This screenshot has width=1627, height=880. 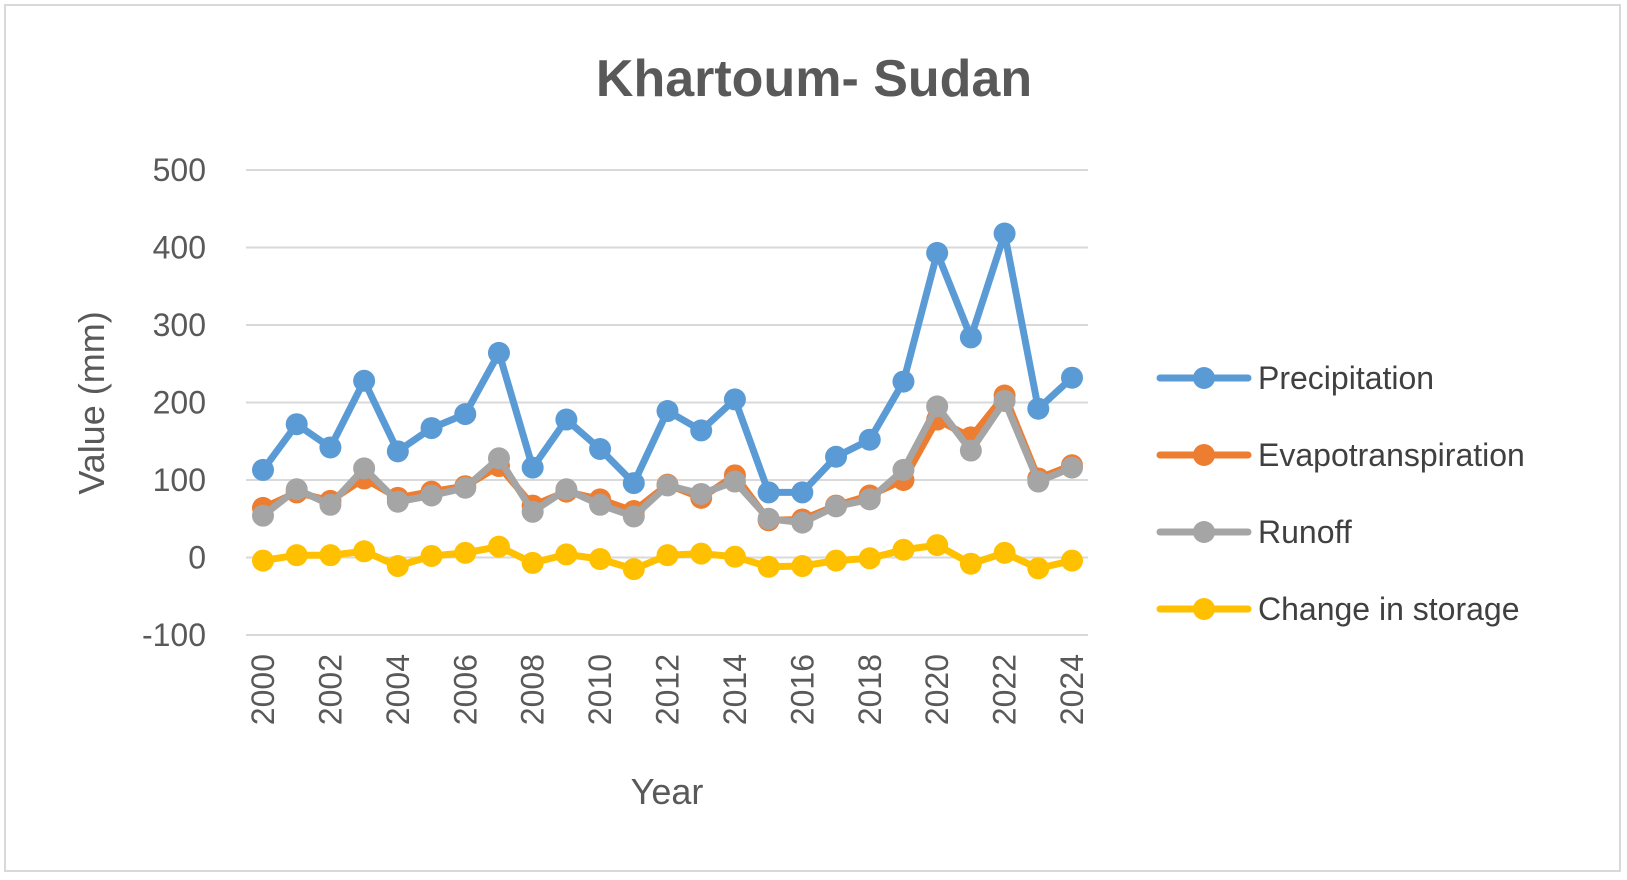 What do you see at coordinates (1391, 455) in the screenshot?
I see `legend-label: Evapotranspiration` at bounding box center [1391, 455].